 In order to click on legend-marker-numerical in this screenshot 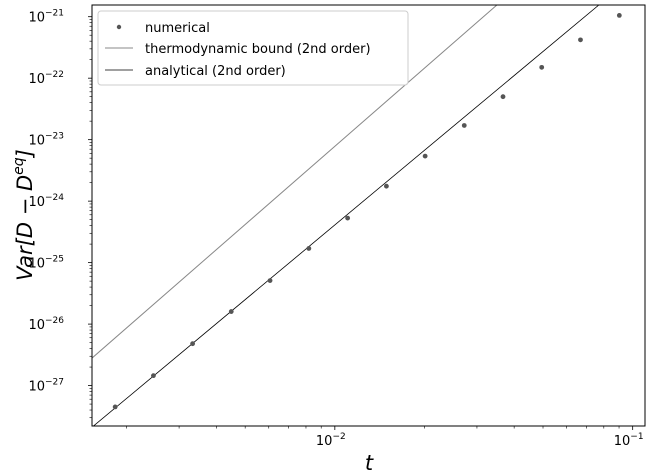, I will do `click(119, 27)`.